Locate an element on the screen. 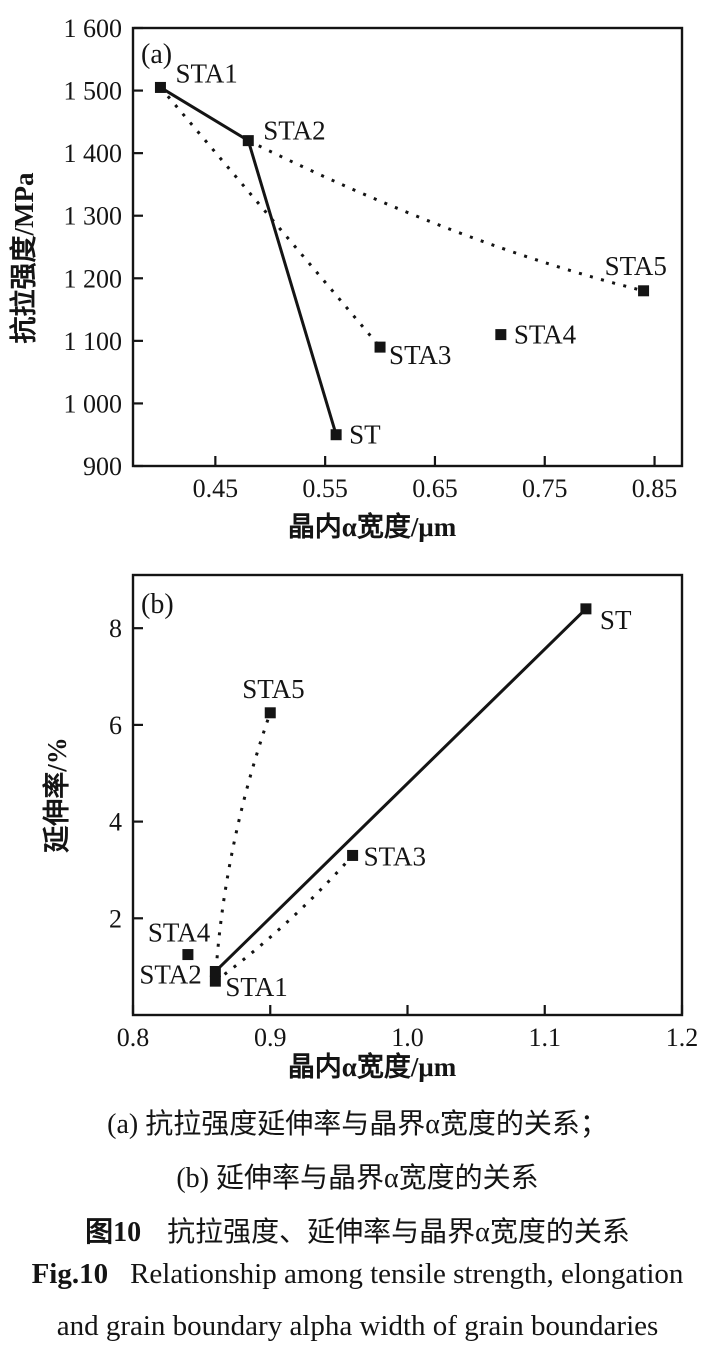 The width and height of the screenshot is (715, 1357). data-point-STA1-a is located at coordinates (160, 87).